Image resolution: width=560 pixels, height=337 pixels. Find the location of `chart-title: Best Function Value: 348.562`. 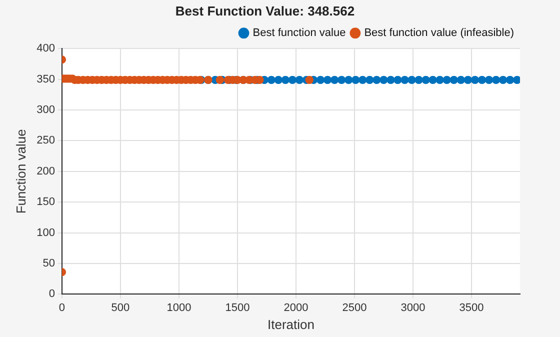

chart-title: Best Function Value: 348.562 is located at coordinates (265, 10).